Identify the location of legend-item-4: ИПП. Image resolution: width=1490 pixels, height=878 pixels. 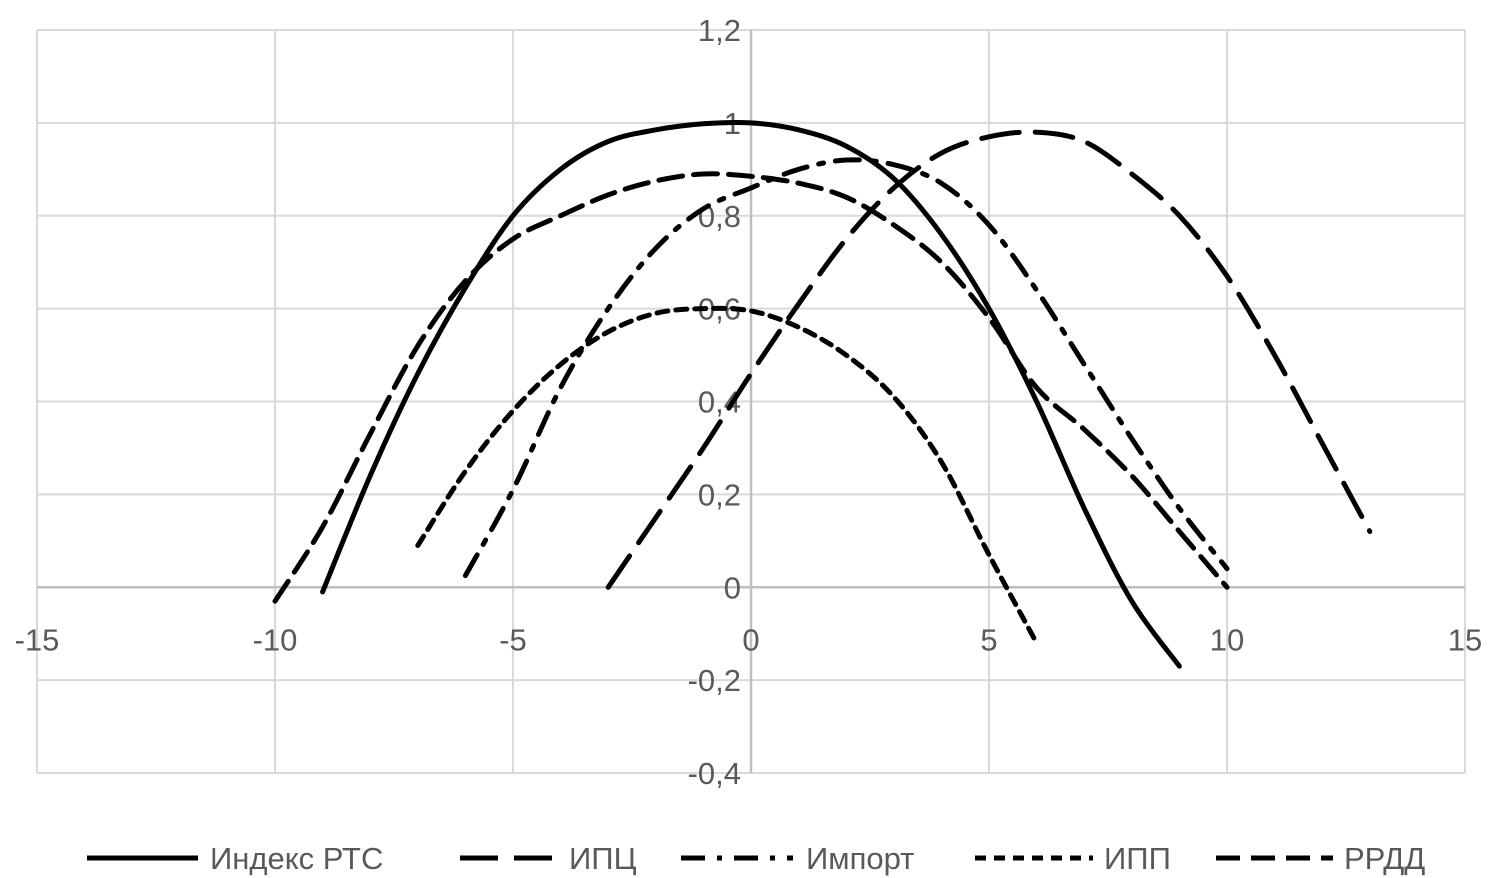
(1073, 858).